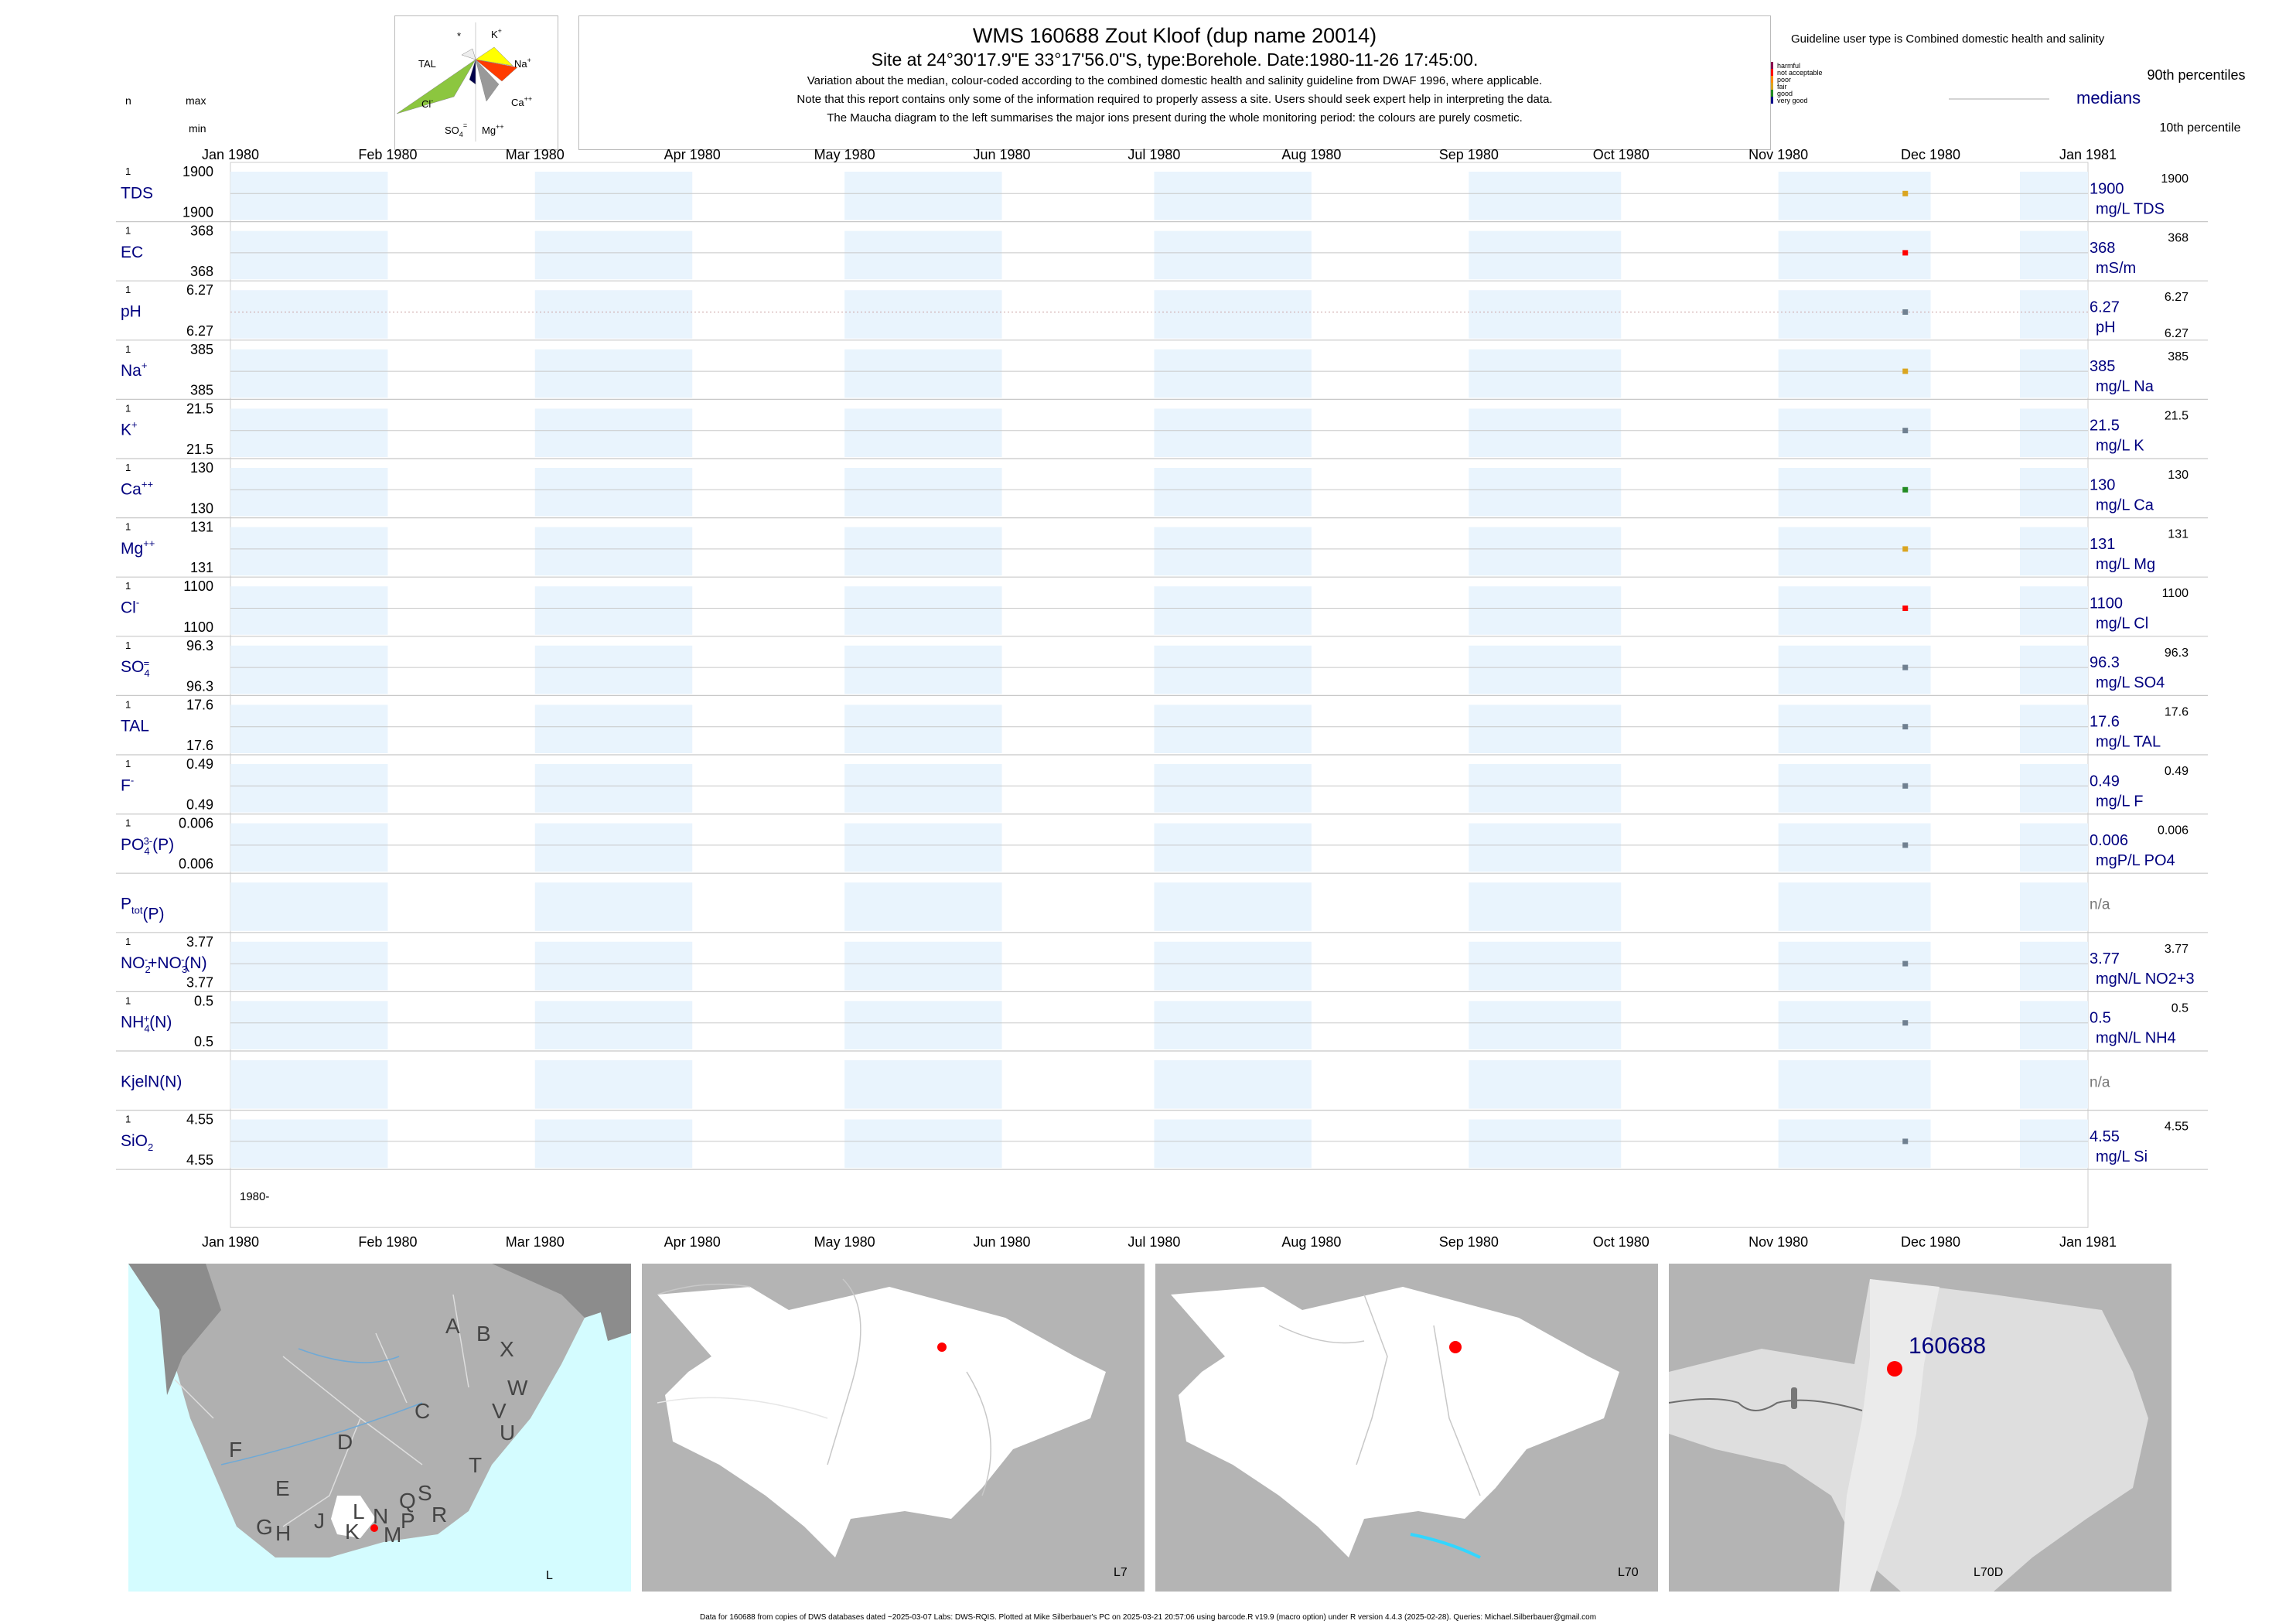 The image size is (2296, 1624). Describe the element at coordinates (201, 527) in the screenshot. I see `row-max: 131` at that location.